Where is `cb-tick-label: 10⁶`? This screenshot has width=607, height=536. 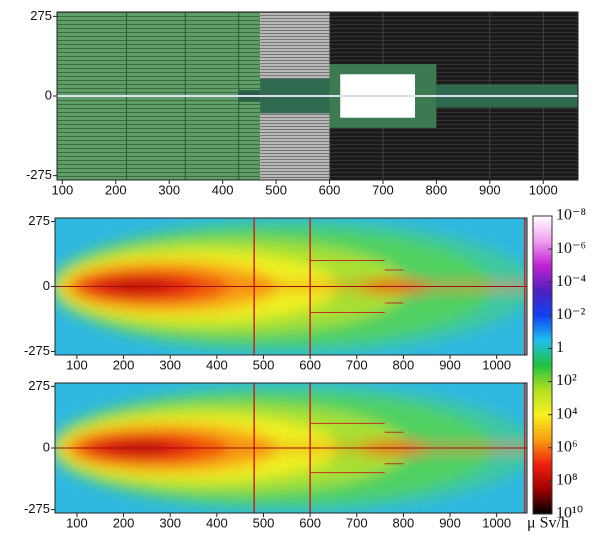 cb-tick-label: 10⁶ is located at coordinates (567, 446).